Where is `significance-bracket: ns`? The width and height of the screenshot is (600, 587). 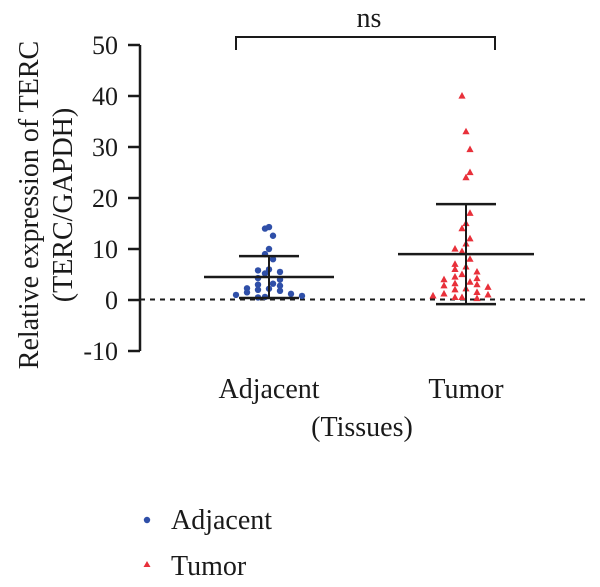
significance-bracket: ns is located at coordinates (365, 26).